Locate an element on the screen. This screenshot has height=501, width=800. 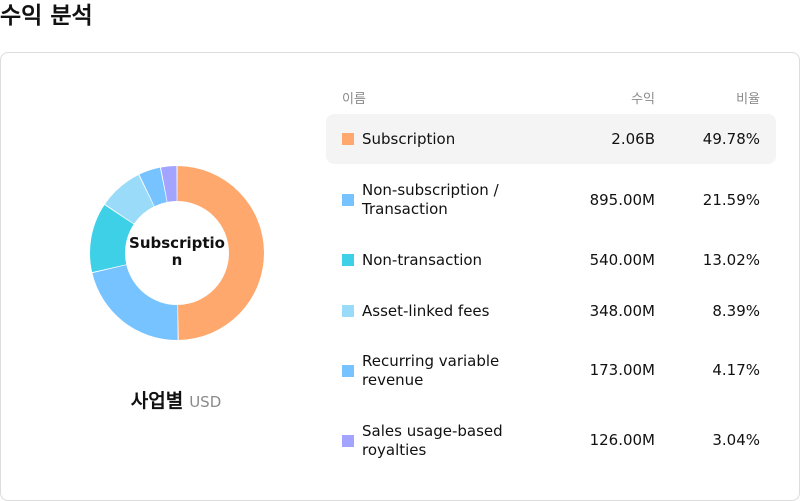
row-share: 3.04% is located at coordinates (736, 440).